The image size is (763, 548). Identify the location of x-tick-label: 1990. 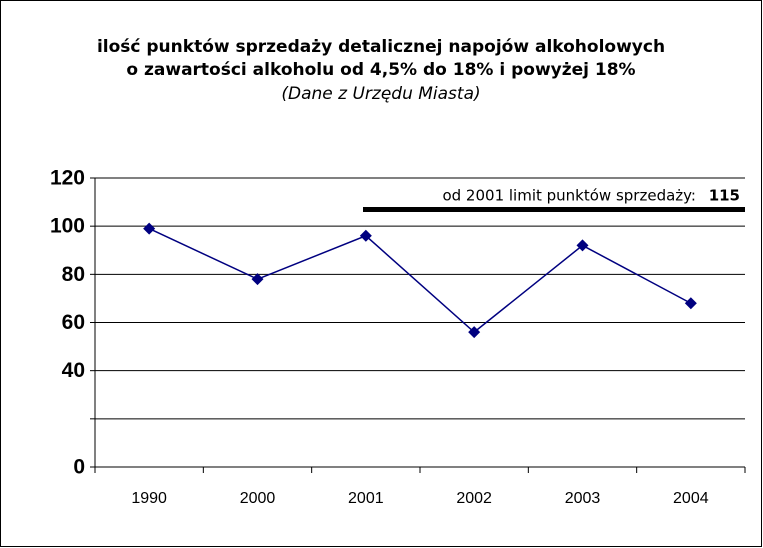
(149, 498).